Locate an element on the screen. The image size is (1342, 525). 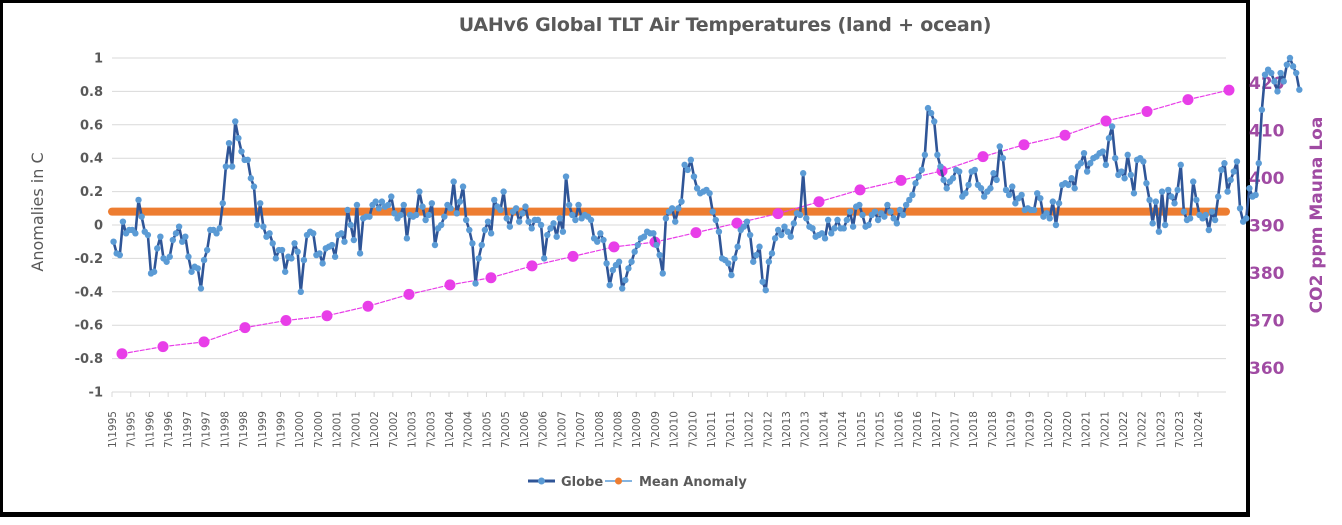
x-tick-label: 1\2016 is located at coordinates (899, 429).